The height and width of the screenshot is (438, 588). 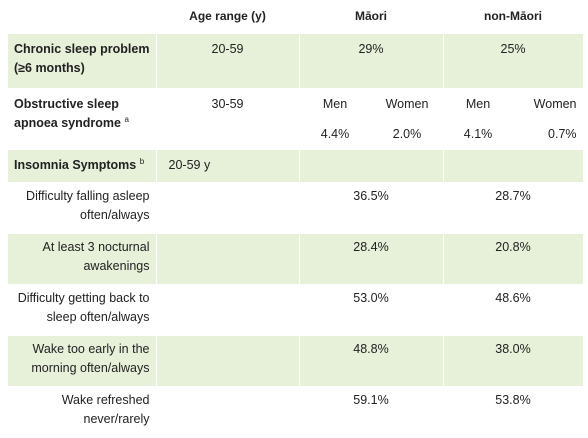 I want to click on cell-non-maori-symptom: 48.6%, so click(x=513, y=310).